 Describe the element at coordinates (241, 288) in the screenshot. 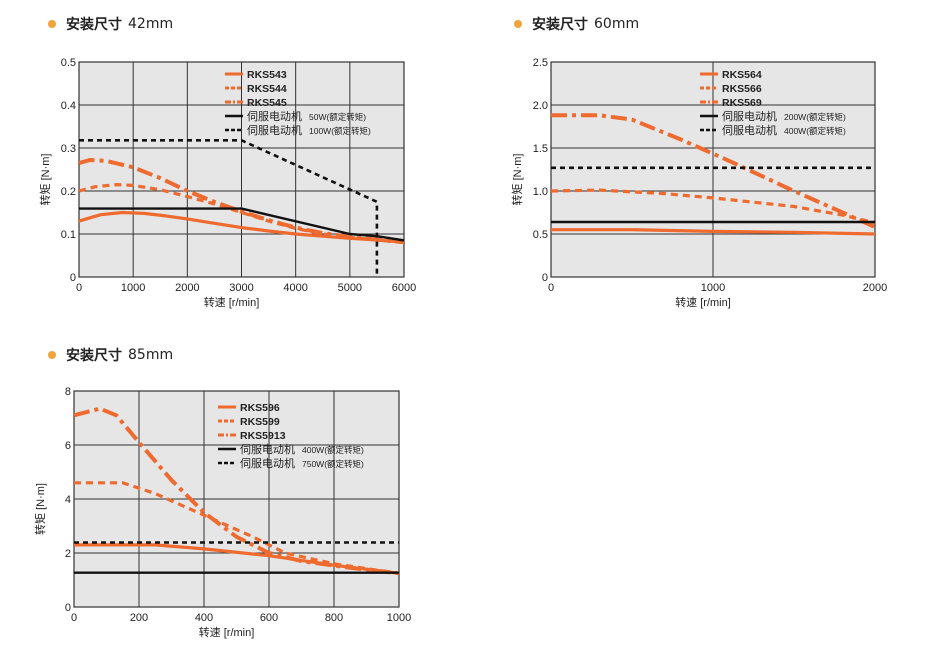

I see `x-tick-label: 3000` at that location.